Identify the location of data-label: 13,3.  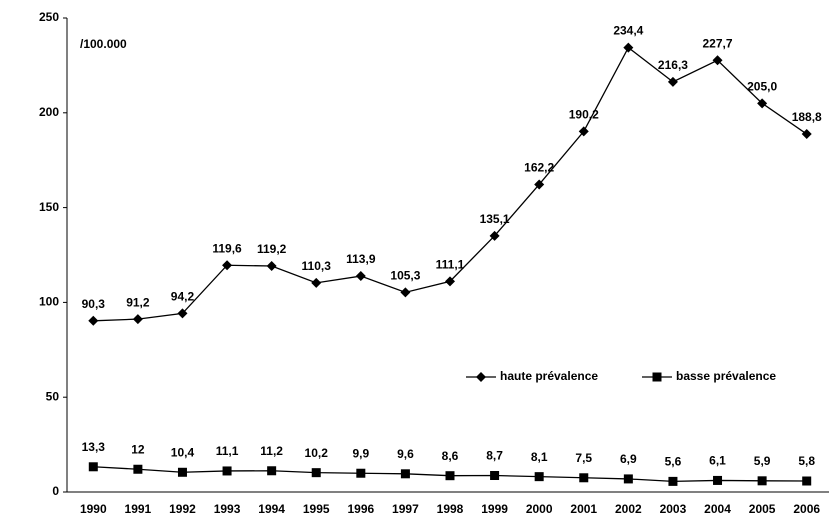
(94, 447).